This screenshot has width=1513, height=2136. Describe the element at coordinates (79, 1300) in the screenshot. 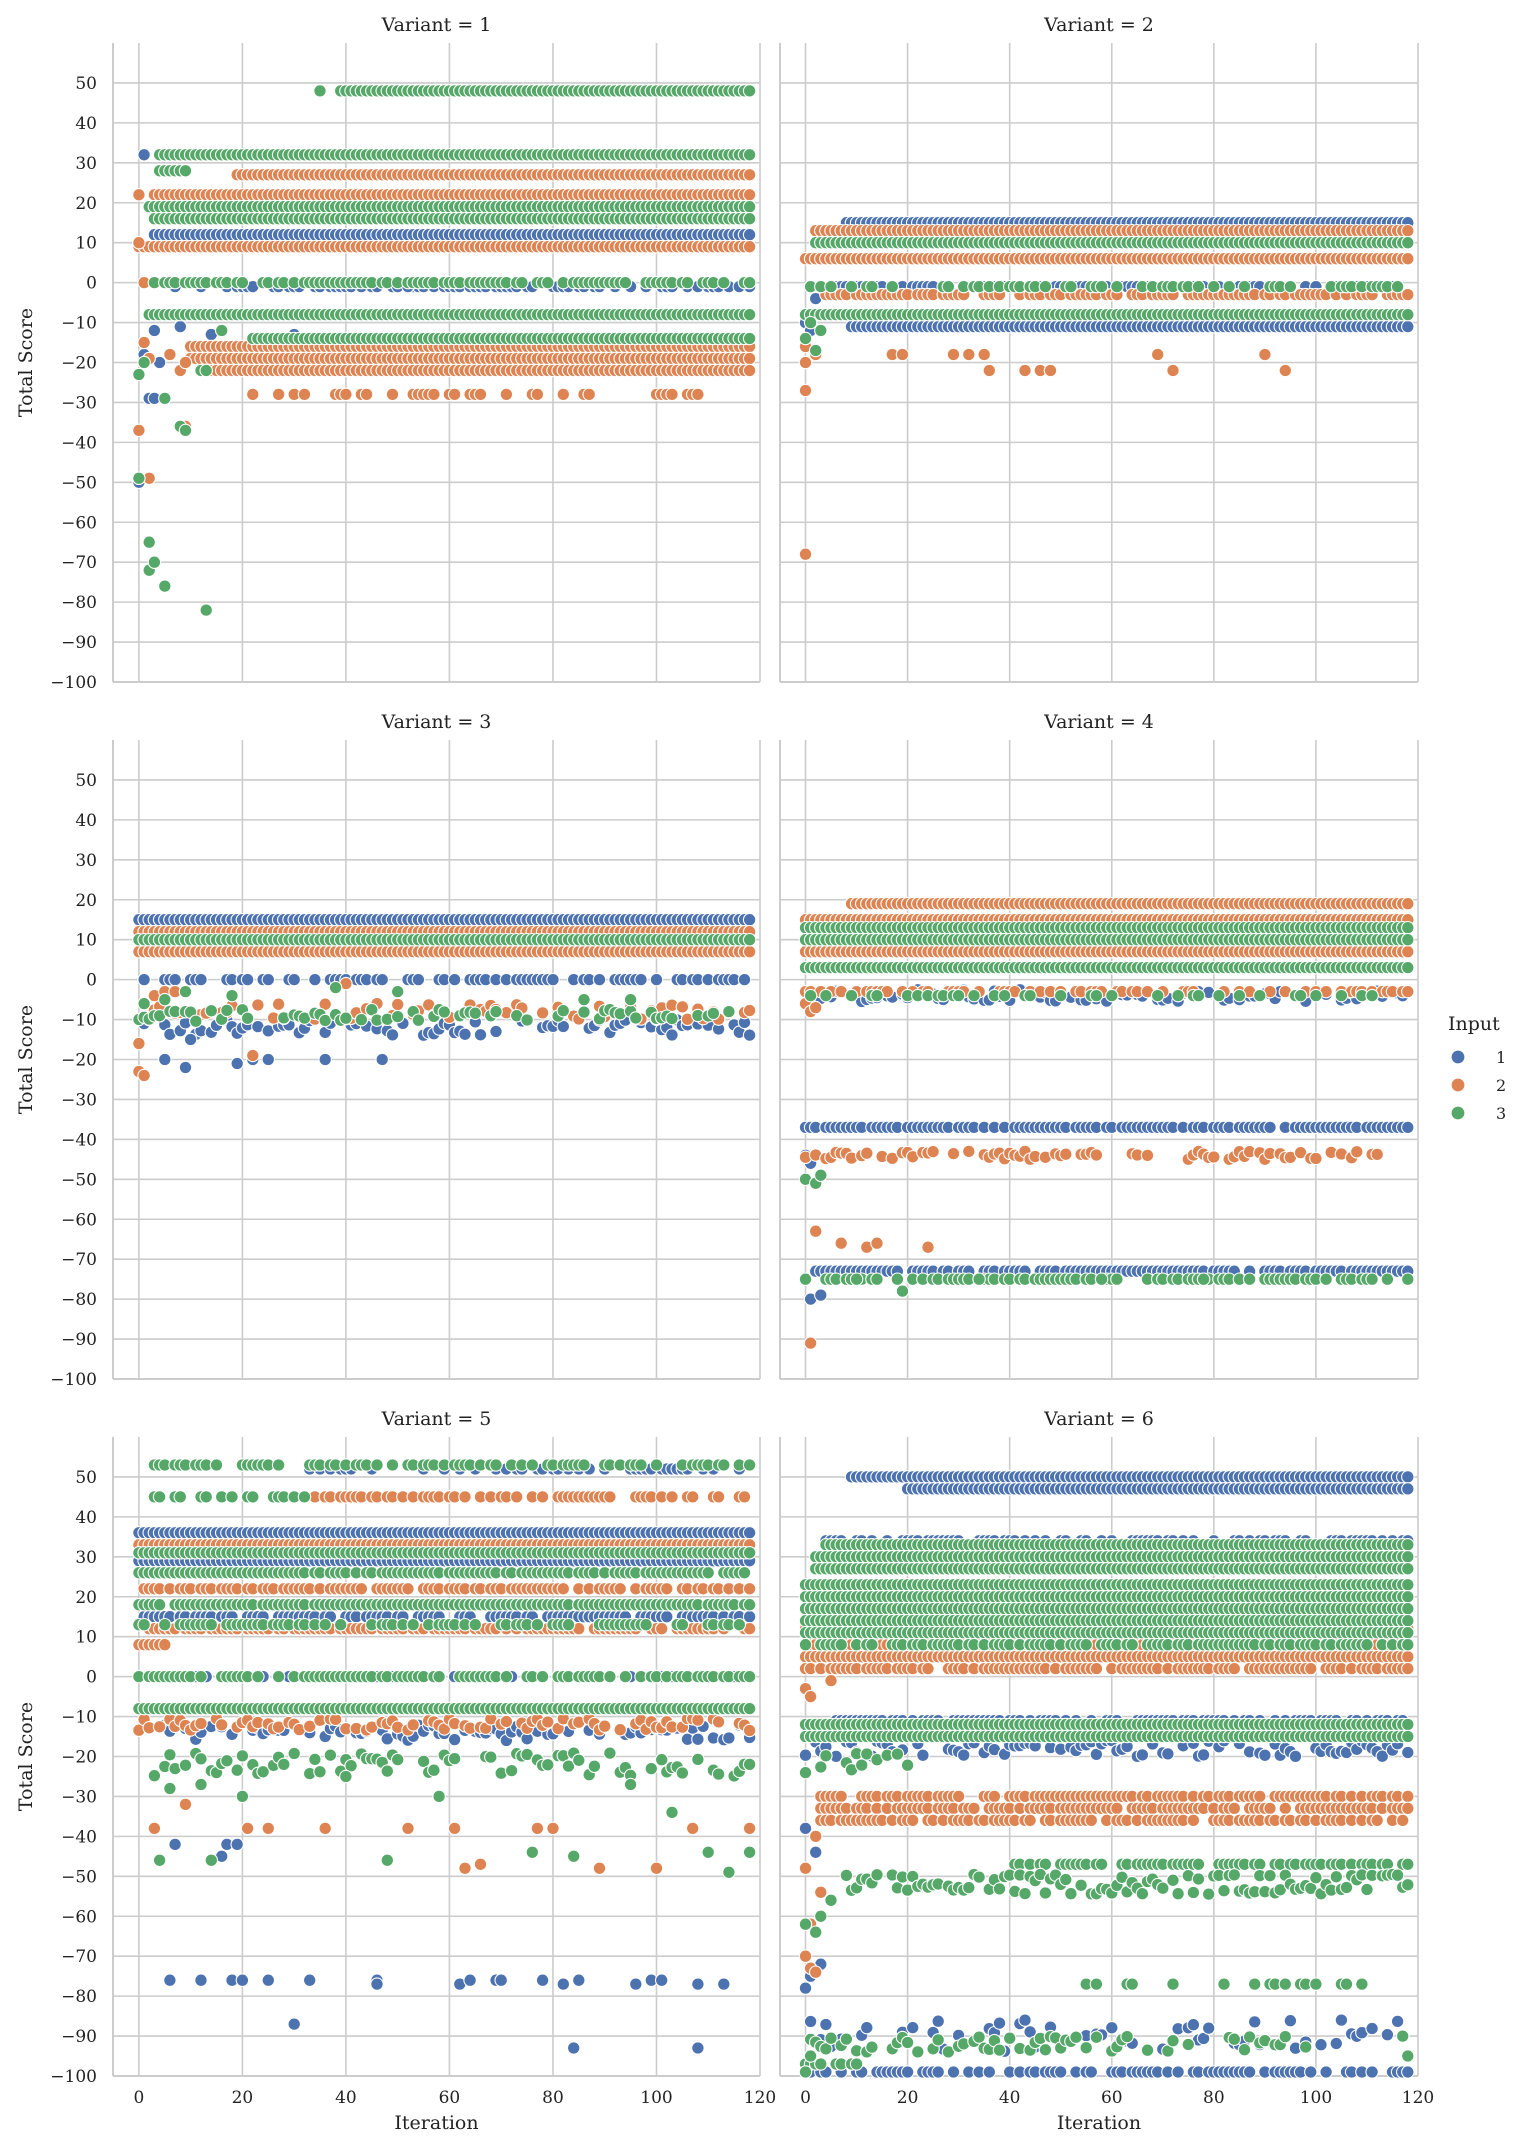

I see `y-tick-label: −80` at that location.